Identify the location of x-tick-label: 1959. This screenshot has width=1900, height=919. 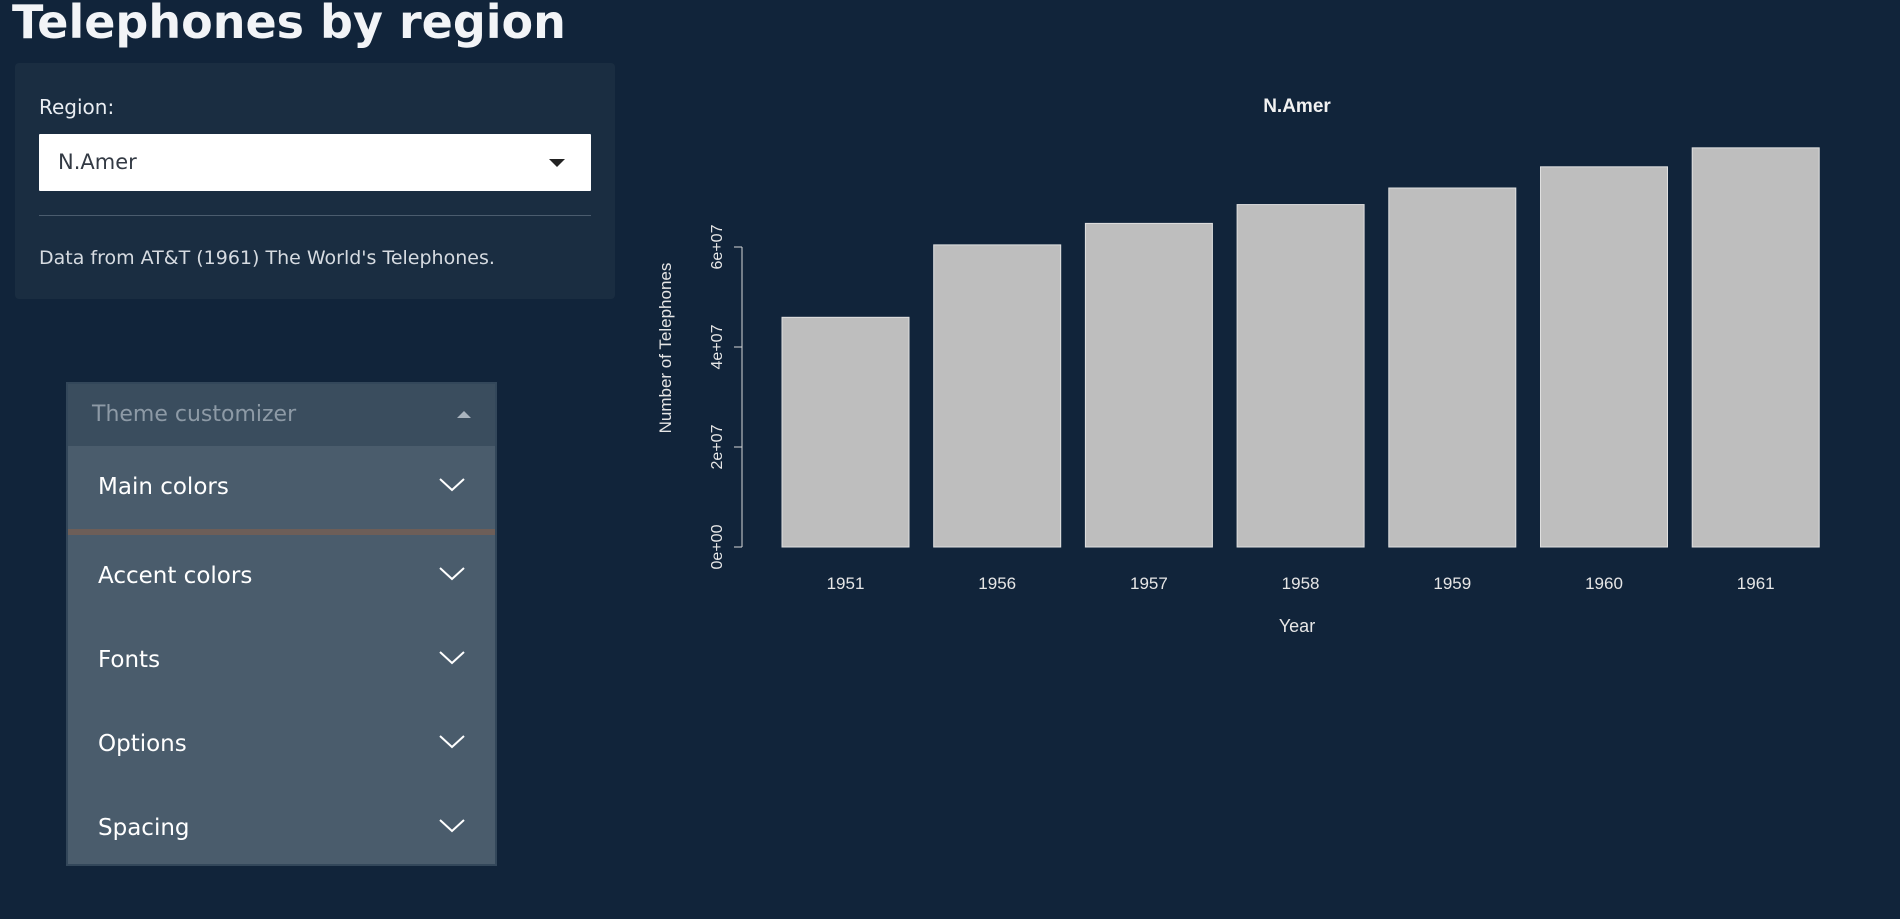
(1452, 583).